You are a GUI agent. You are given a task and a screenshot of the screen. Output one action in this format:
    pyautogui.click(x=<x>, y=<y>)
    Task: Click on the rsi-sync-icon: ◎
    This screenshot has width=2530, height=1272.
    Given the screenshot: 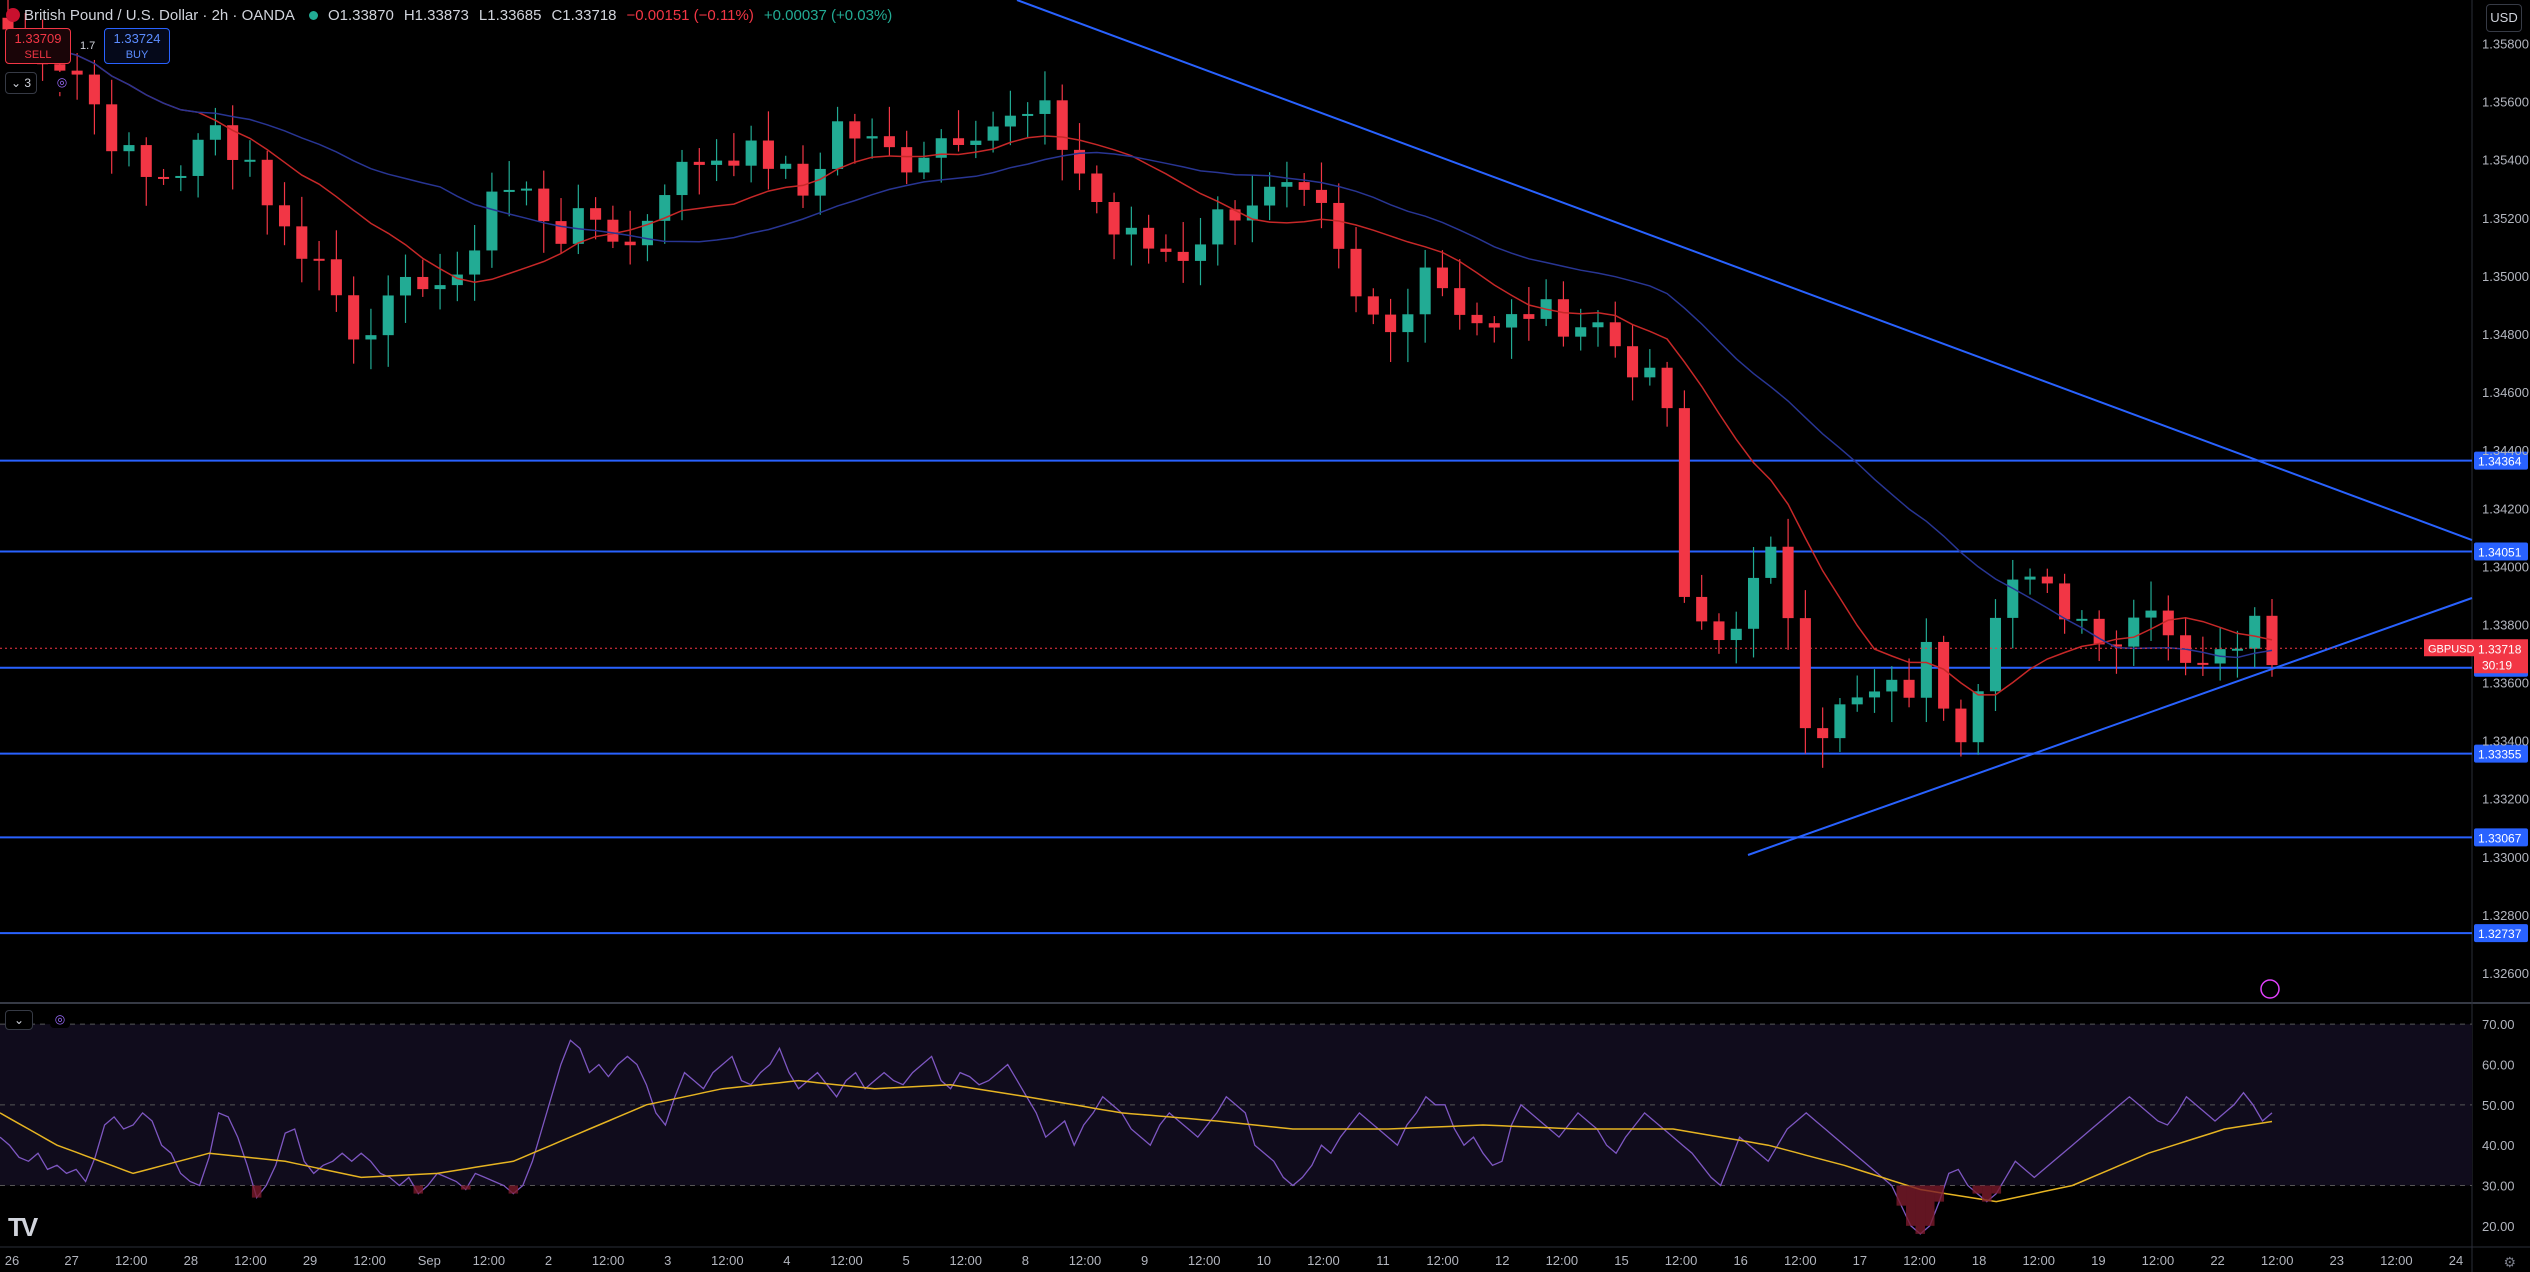 What is the action you would take?
    pyautogui.click(x=60, y=1019)
    